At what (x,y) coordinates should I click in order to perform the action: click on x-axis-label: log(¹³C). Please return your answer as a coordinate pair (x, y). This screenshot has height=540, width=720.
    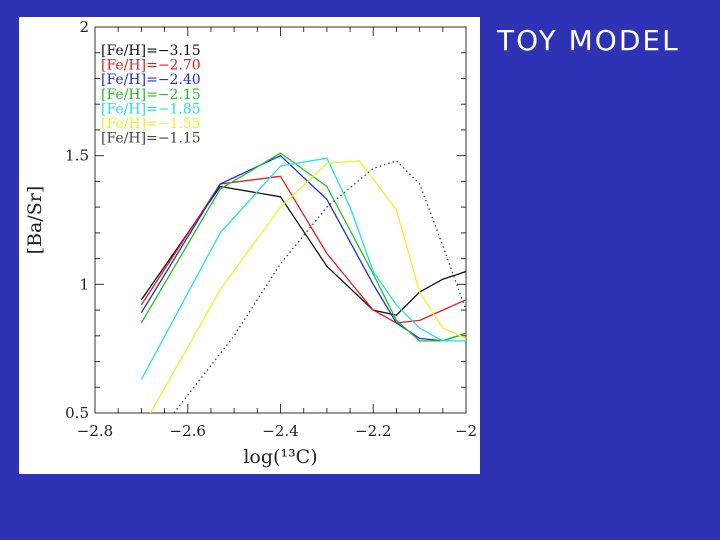
    Looking at the image, I should click on (280, 457).